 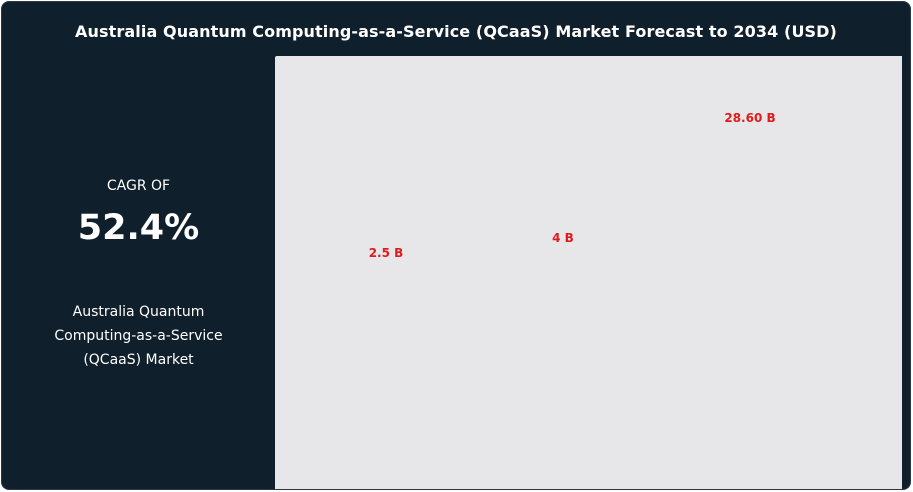 I want to click on cagr-label: CAGR OF, so click(x=138, y=186).